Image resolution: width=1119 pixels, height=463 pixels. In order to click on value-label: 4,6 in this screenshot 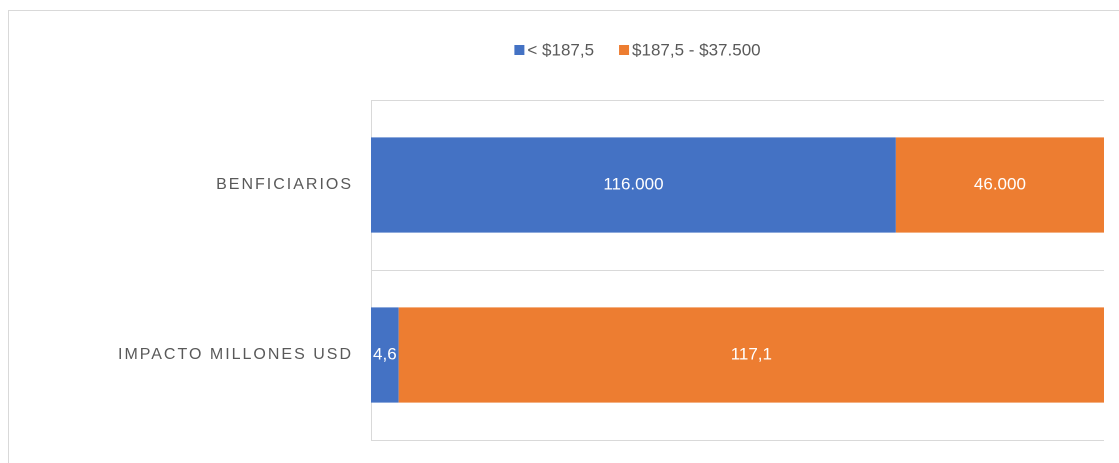, I will do `click(385, 353)`.